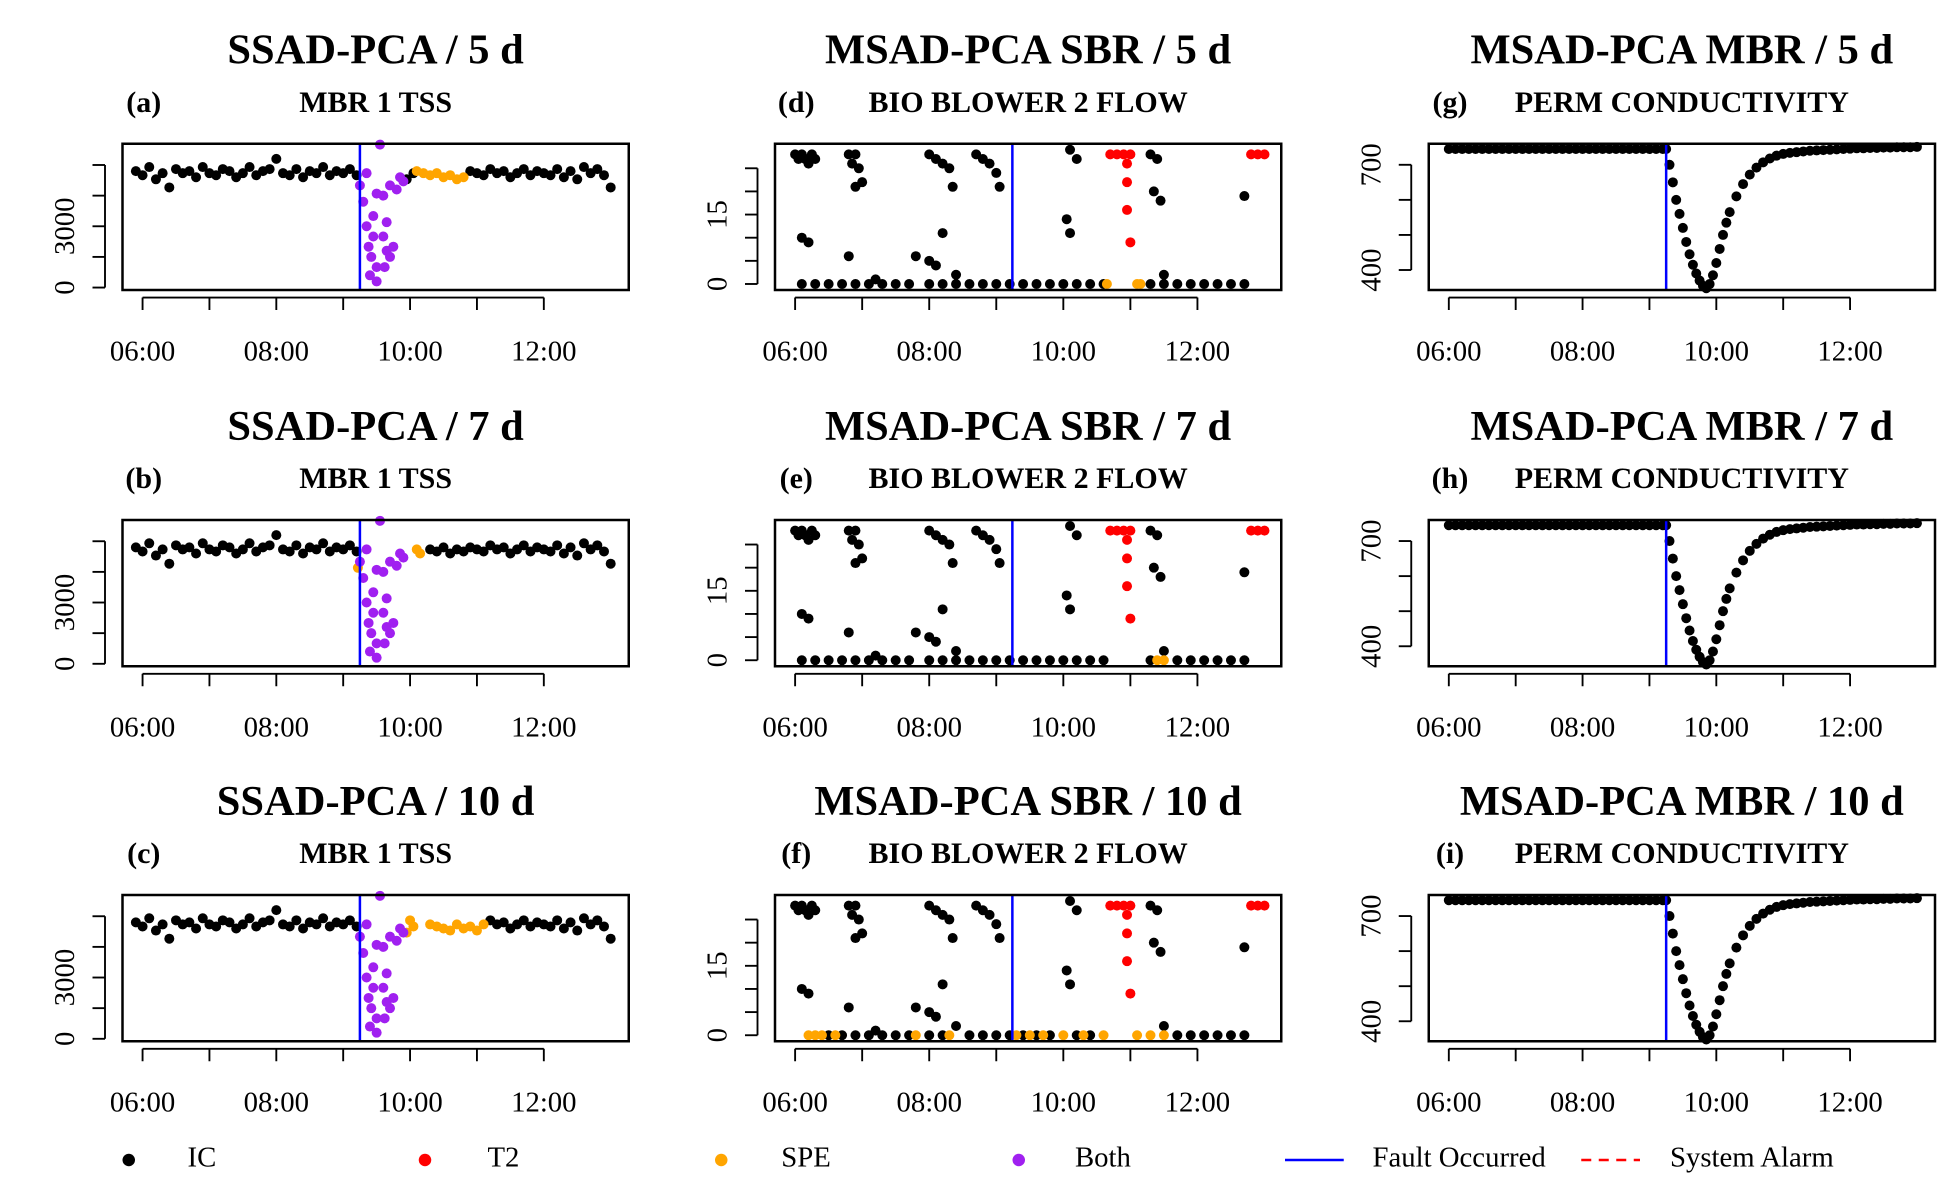  What do you see at coordinates (143, 478) in the screenshot?
I see `panel-label: (b)` at bounding box center [143, 478].